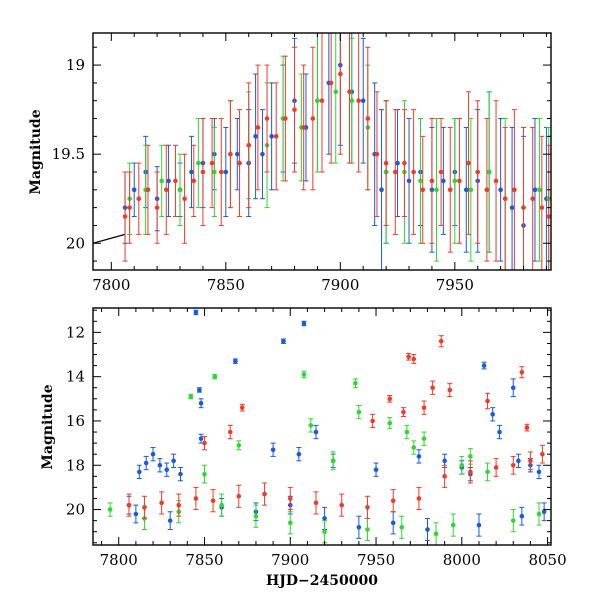 The width and height of the screenshot is (600, 600). What do you see at coordinates (204, 560) in the screenshot?
I see `bottom-x-tick-label: 7850` at bounding box center [204, 560].